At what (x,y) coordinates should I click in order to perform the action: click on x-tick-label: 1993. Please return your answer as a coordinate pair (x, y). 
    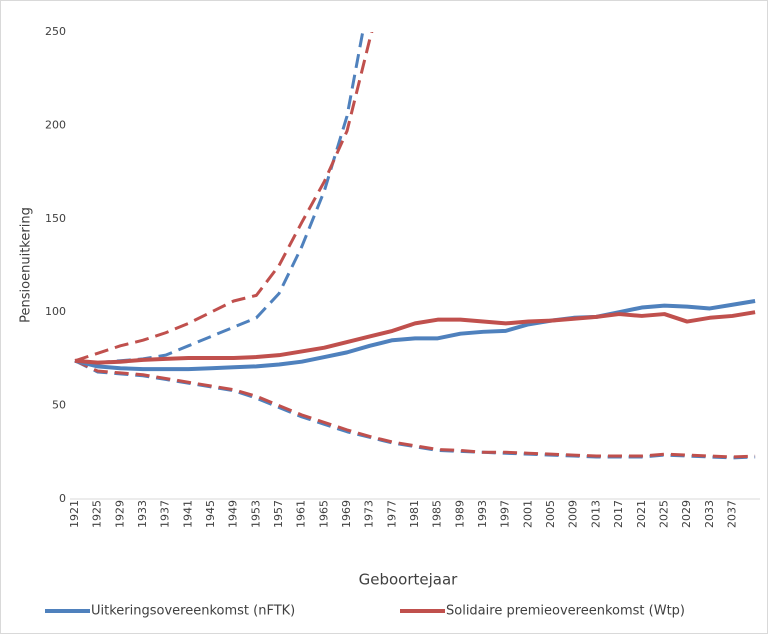
    Looking at the image, I should click on (482, 514).